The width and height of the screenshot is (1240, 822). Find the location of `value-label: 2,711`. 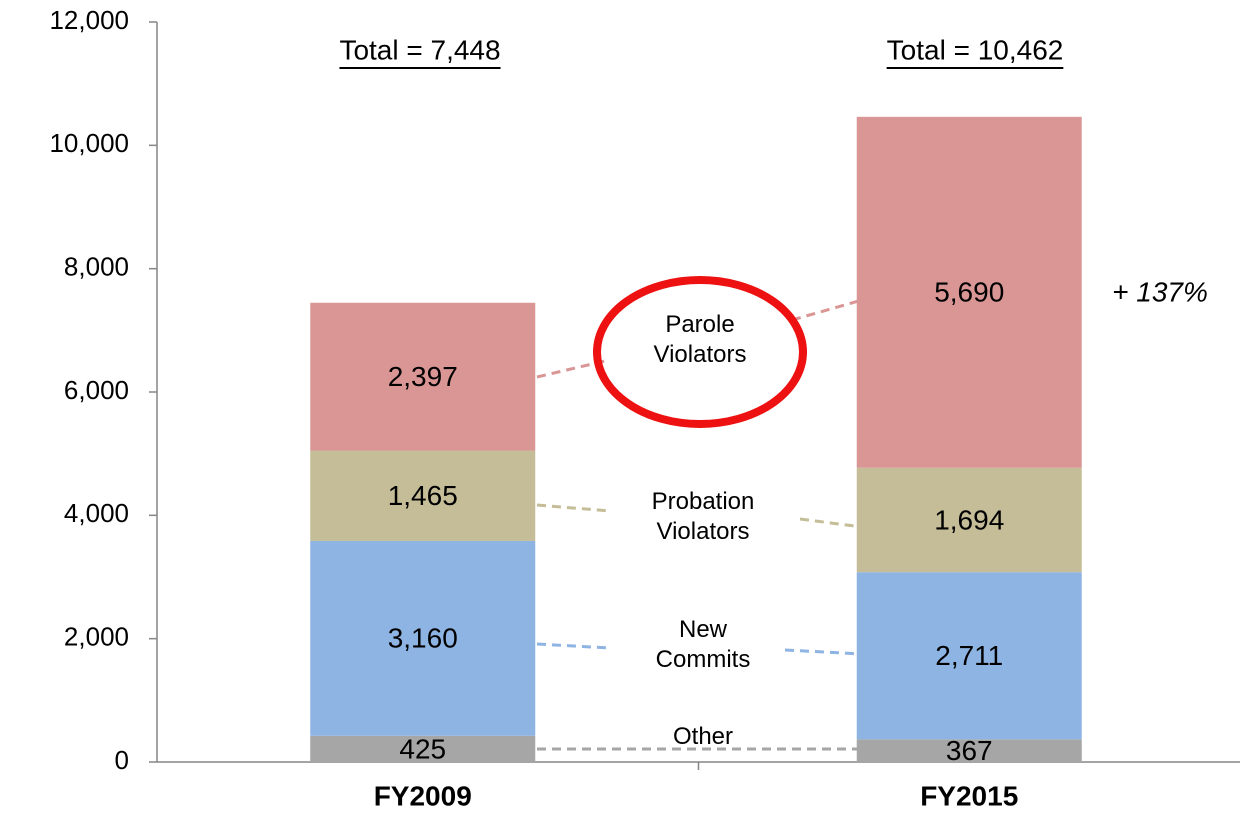

value-label: 2,711 is located at coordinates (969, 655).